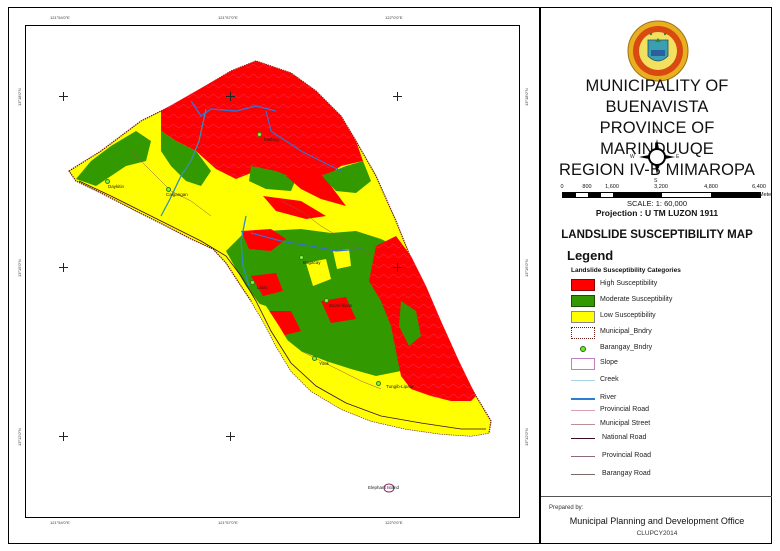 The width and height of the screenshot is (780, 551). Describe the element at coordinates (657, 157) in the screenshot. I see `north-arrow-compass-icon` at that location.